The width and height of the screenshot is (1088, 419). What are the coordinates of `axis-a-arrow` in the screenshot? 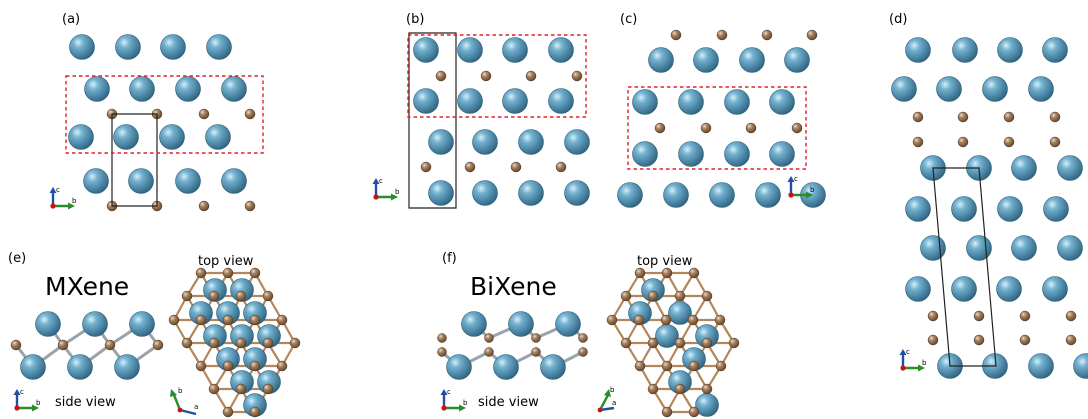 It's located at (188, 412).